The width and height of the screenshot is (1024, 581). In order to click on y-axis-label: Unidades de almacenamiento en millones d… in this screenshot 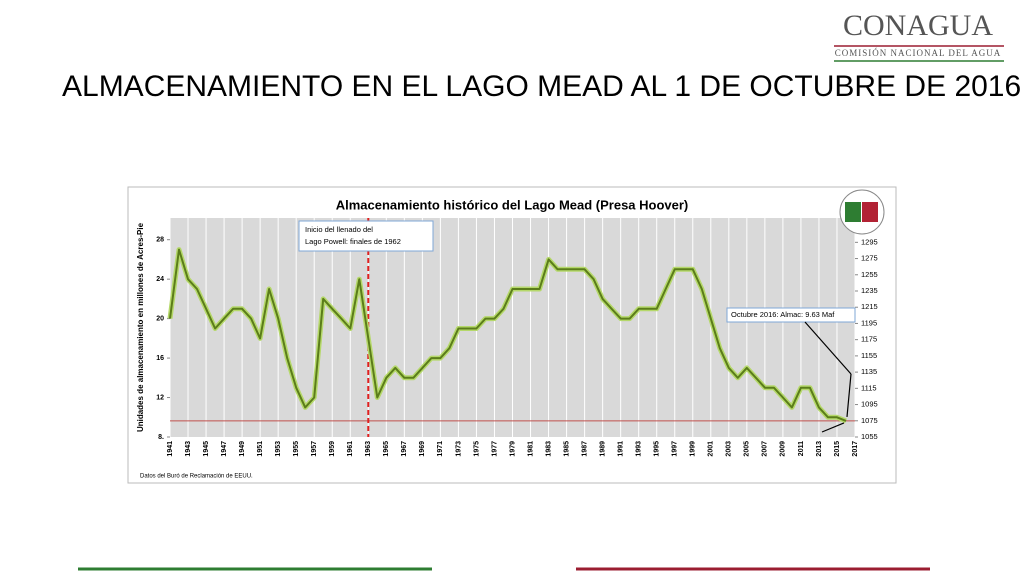, I will do `click(140, 327)`.